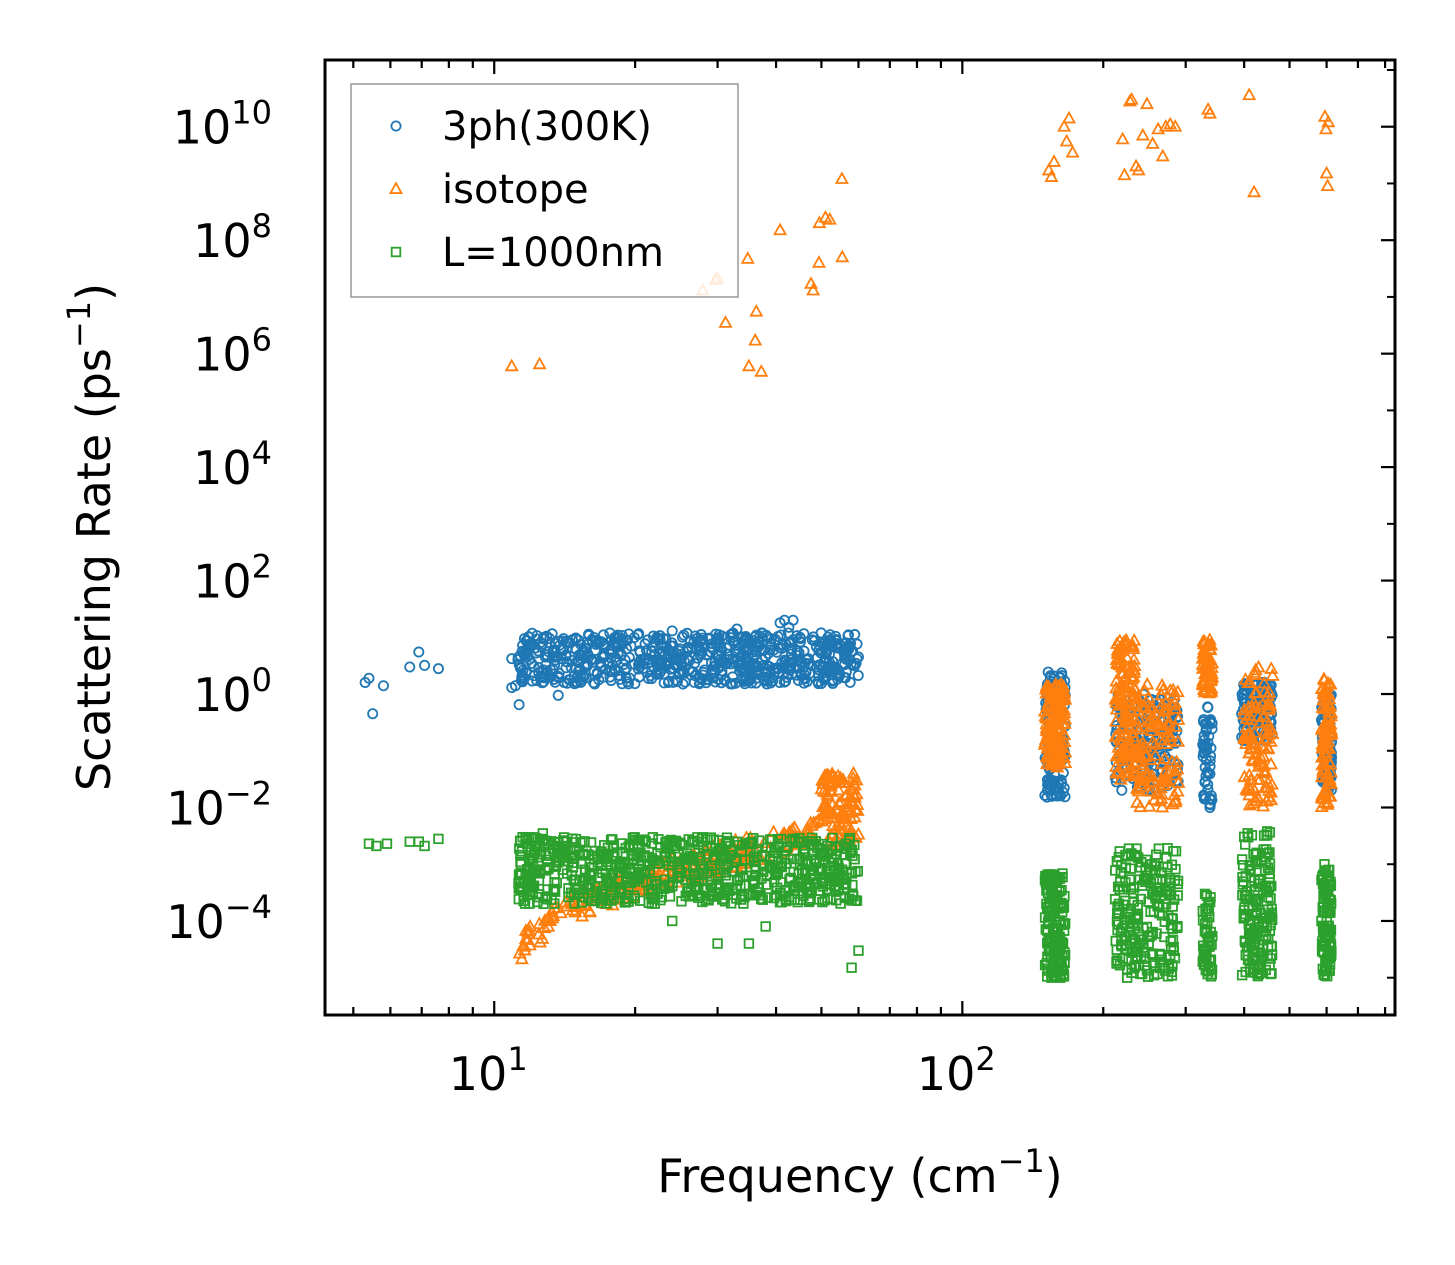 Image resolution: width=1455 pixels, height=1265 pixels. What do you see at coordinates (396, 252) in the screenshot?
I see `legend-marker-square` at bounding box center [396, 252].